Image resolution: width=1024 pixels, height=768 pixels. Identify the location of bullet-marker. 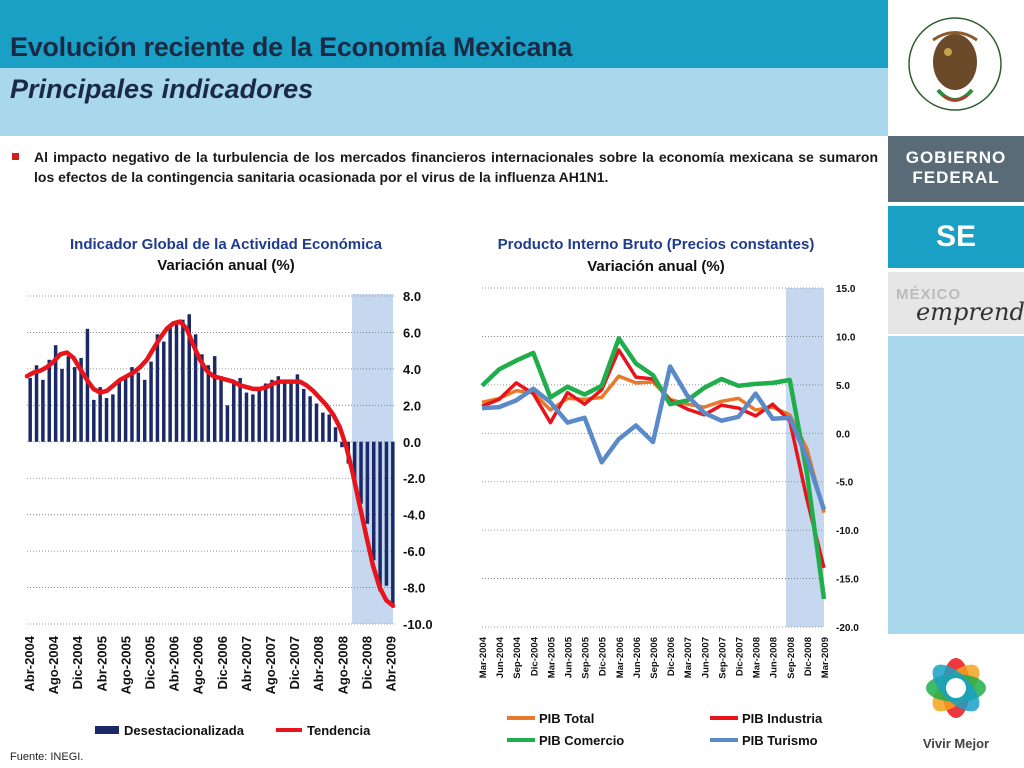
(15, 156).